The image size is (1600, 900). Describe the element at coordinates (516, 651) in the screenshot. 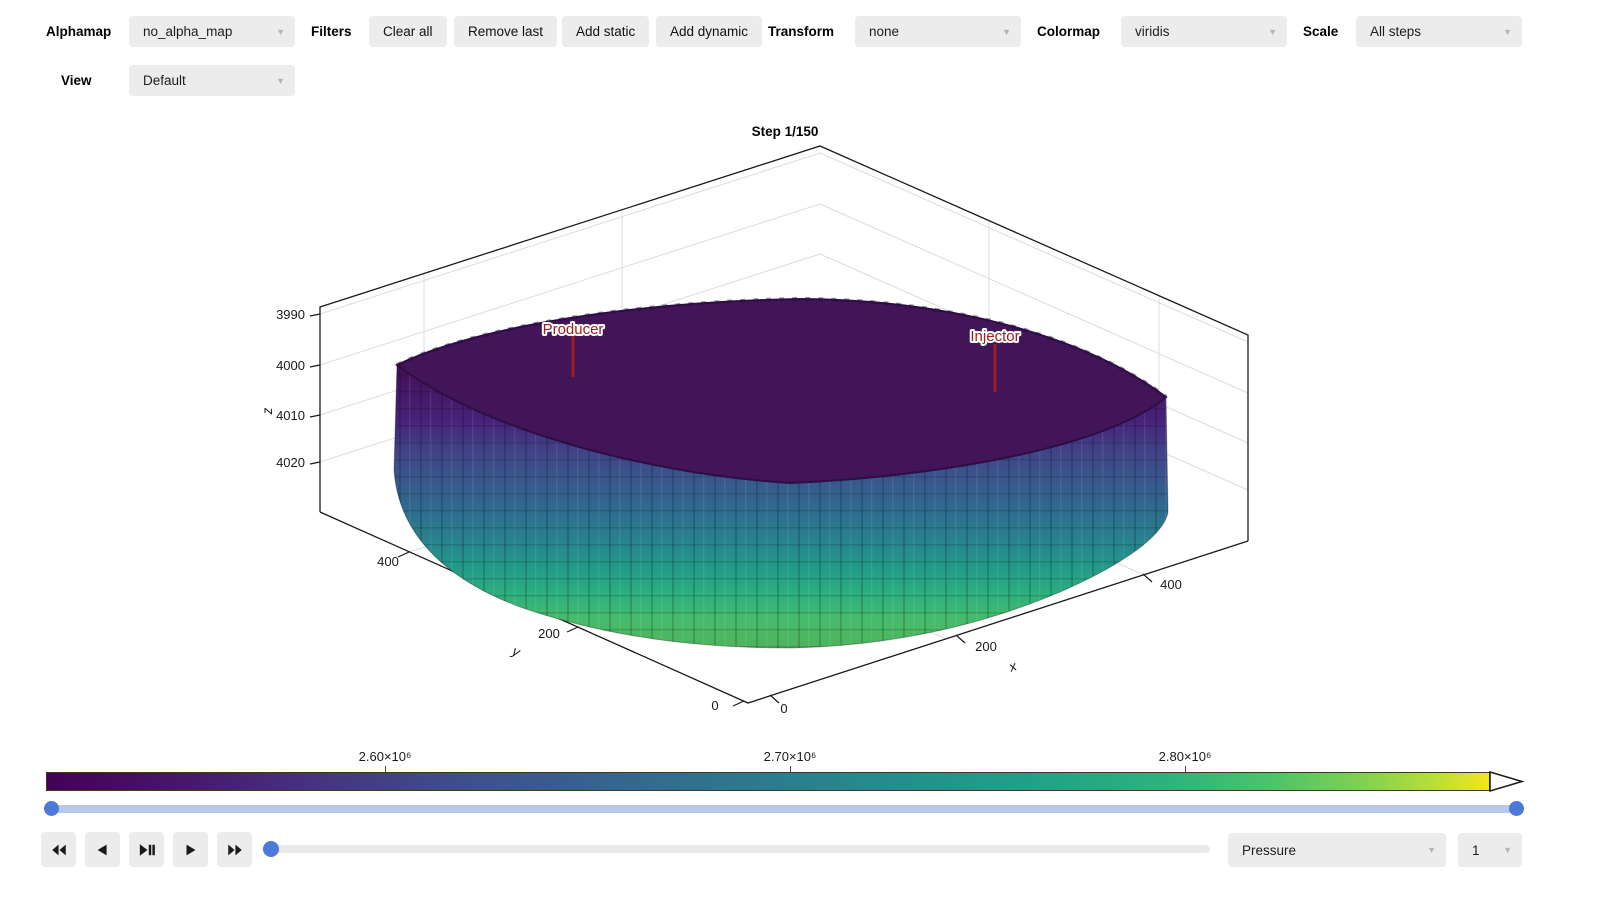

I see `y-axis-label: y` at that location.